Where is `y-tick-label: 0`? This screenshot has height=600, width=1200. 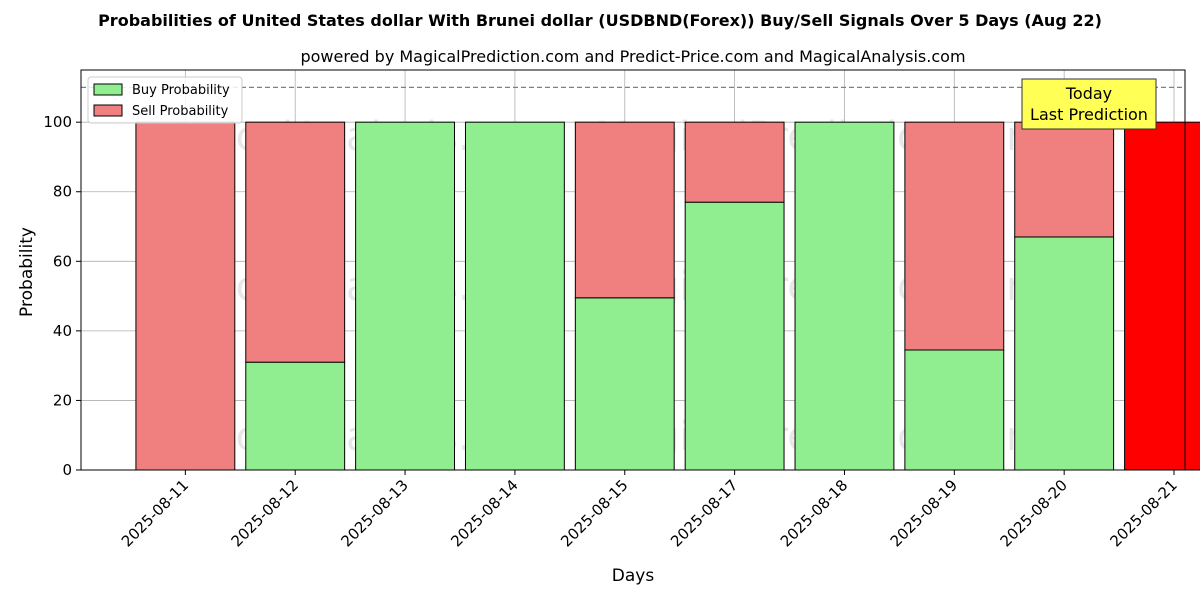 y-tick-label: 0 is located at coordinates (67, 470).